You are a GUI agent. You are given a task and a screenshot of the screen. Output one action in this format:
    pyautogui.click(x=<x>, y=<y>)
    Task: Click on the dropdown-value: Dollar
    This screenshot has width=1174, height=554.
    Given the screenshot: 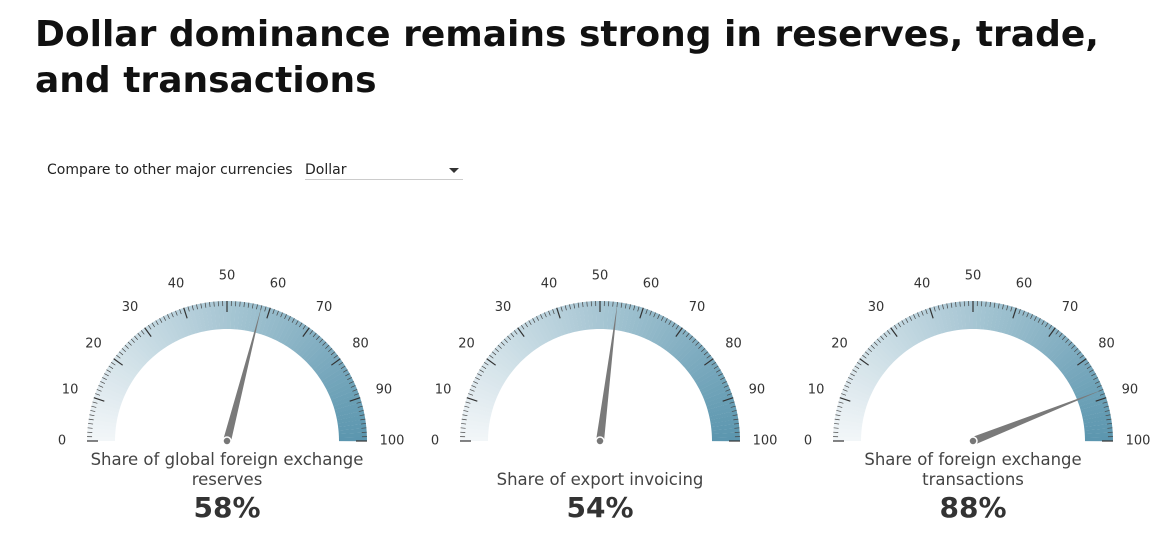 What is the action you would take?
    pyautogui.click(x=326, y=170)
    